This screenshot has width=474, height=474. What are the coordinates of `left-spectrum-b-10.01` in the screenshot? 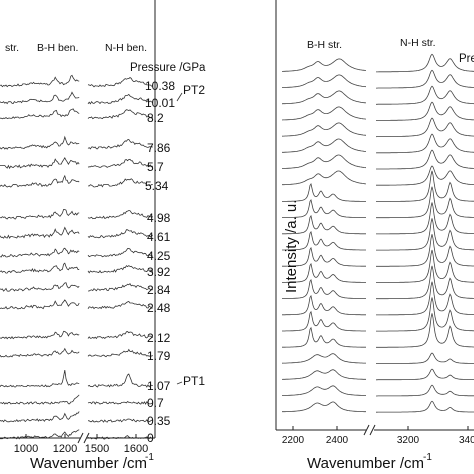 It's located at (120, 99).